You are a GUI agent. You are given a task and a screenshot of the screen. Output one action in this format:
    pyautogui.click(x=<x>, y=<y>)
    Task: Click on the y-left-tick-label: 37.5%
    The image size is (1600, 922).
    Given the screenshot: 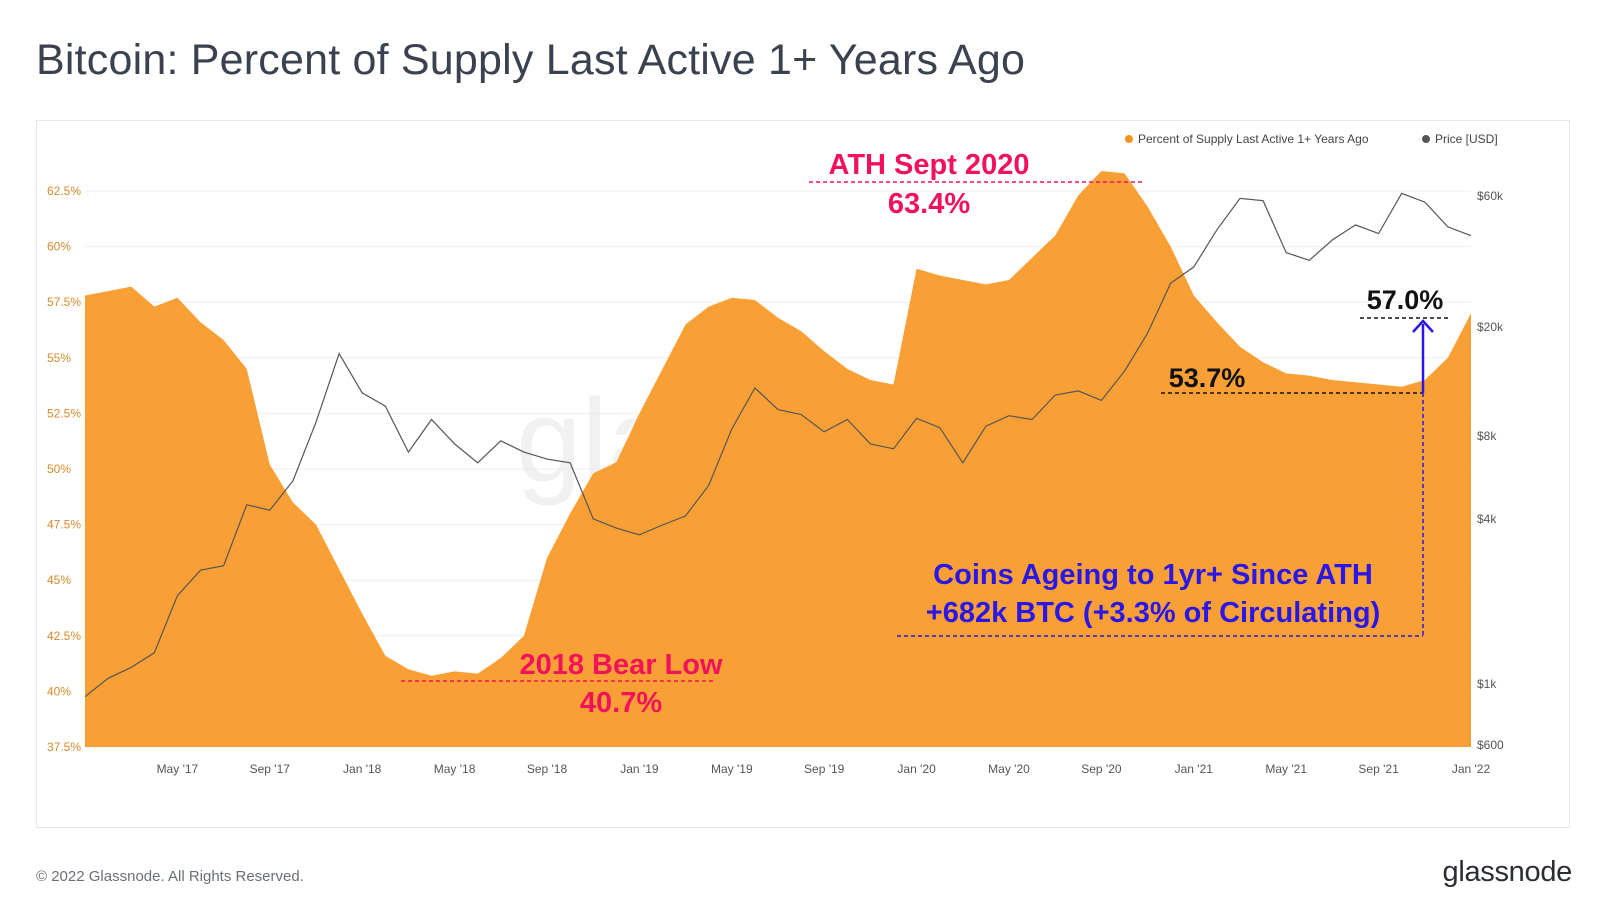 What is the action you would take?
    pyautogui.click(x=64, y=747)
    